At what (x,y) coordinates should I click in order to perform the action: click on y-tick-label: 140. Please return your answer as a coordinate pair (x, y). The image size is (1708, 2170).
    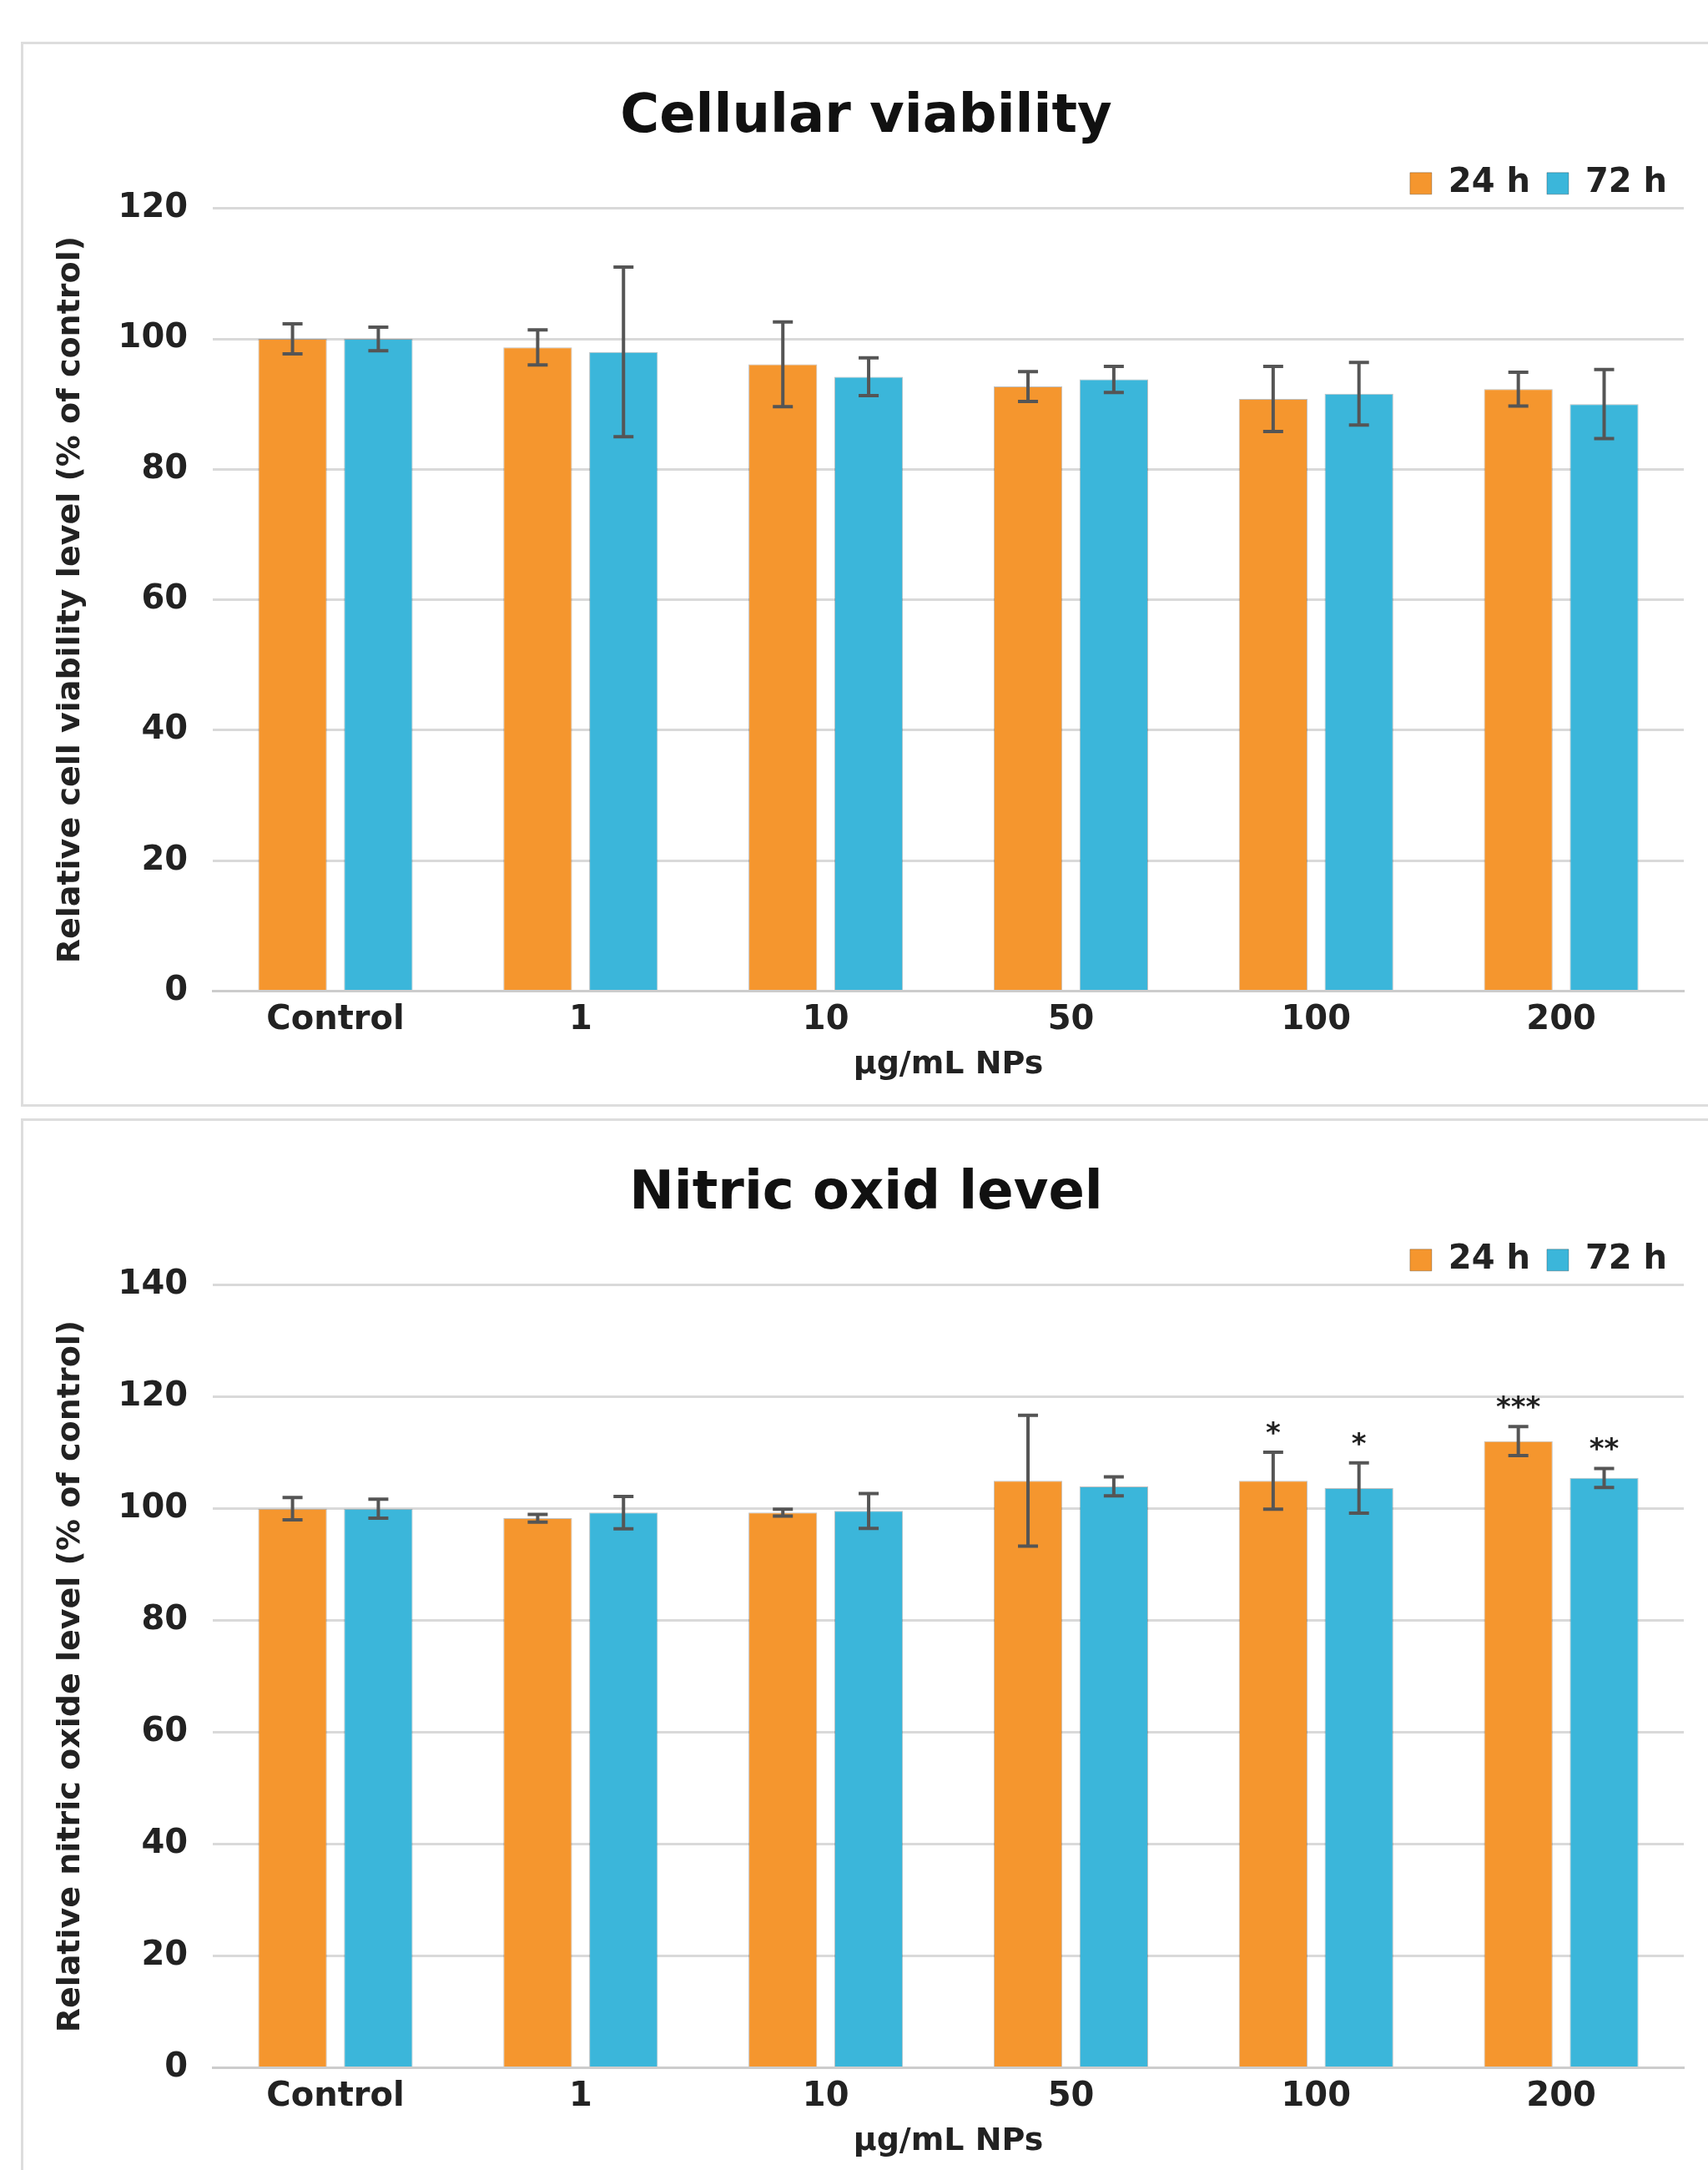
    Looking at the image, I should click on (153, 1282).